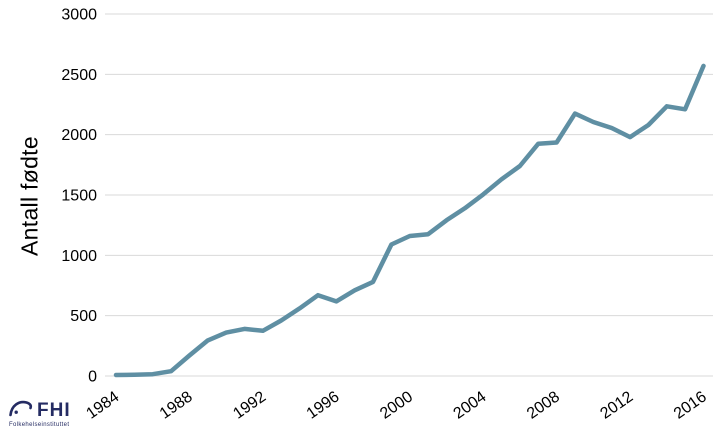  Describe the element at coordinates (102, 405) in the screenshot. I see `x-tick-label: 1984` at that location.